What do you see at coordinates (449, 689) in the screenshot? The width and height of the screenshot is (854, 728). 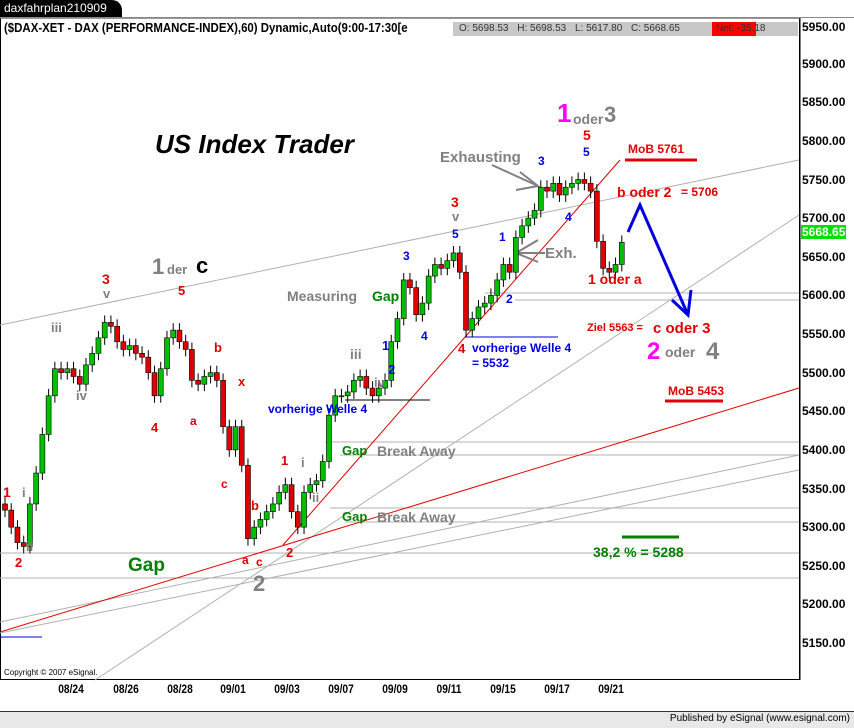 I see `x-tick-label: 09/11` at bounding box center [449, 689].